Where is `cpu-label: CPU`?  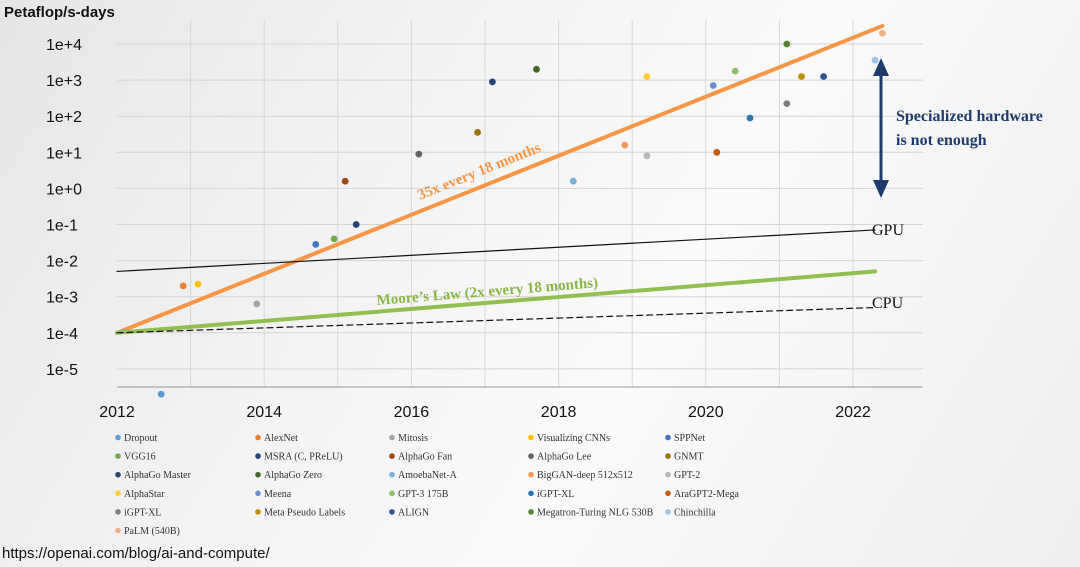
cpu-label: CPU is located at coordinates (888, 303).